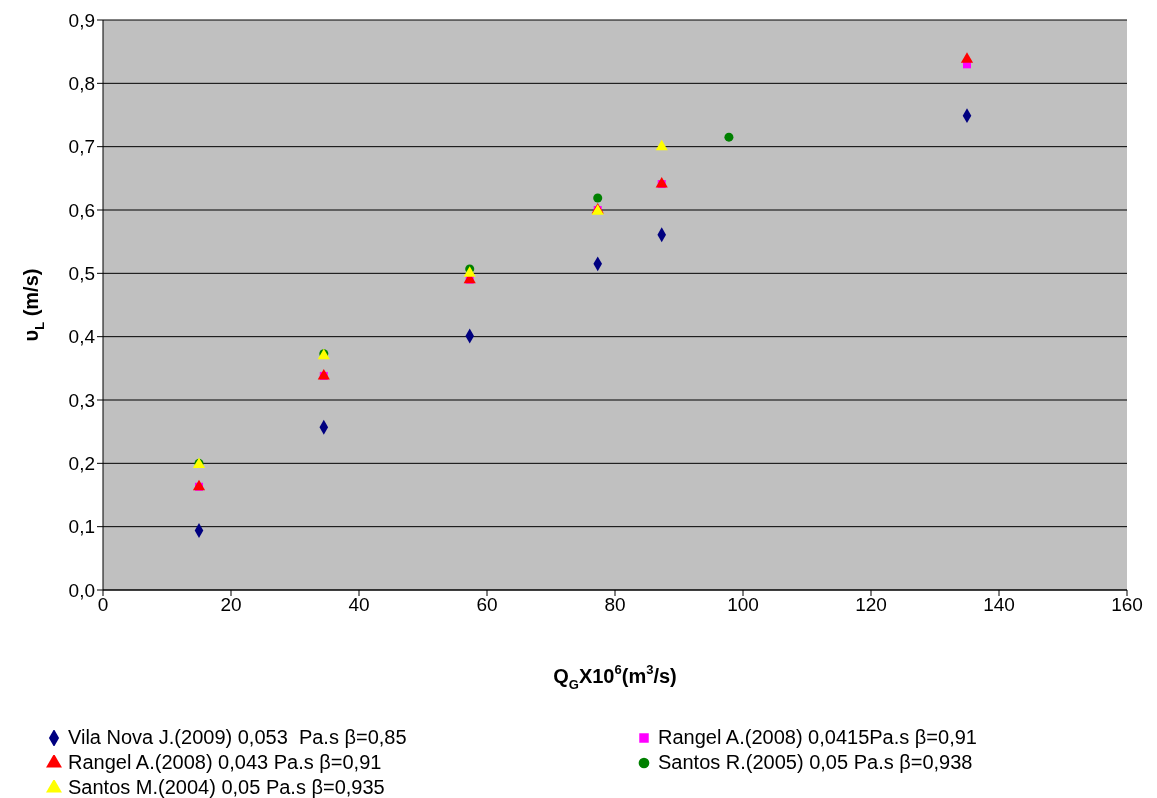 The height and width of the screenshot is (798, 1157). I want to click on x-axis-title: Q$_{G}$X10$^{6}$(m$^{3}$/s), so click(615, 676).